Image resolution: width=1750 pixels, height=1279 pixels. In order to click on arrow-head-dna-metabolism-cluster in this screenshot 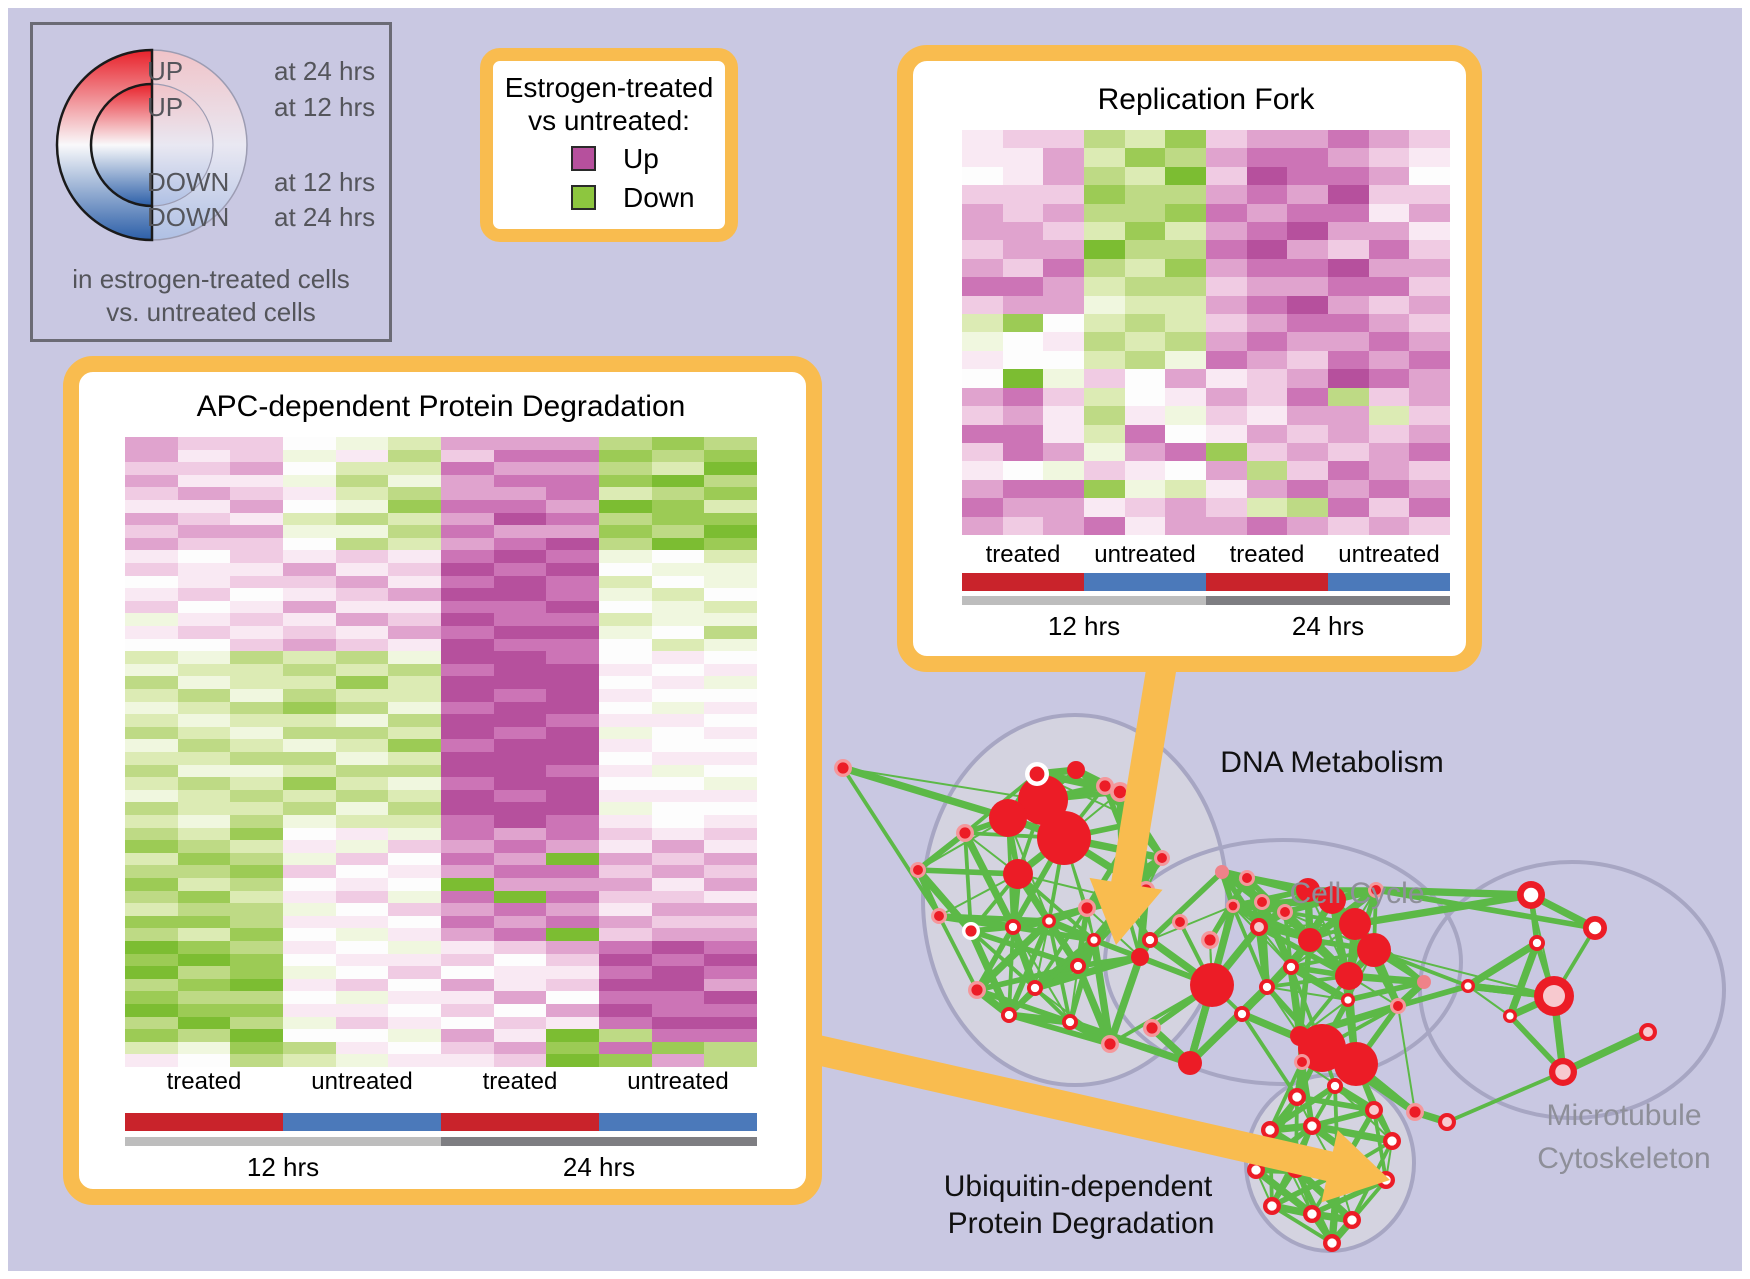, I will do `click(1126, 911)`.